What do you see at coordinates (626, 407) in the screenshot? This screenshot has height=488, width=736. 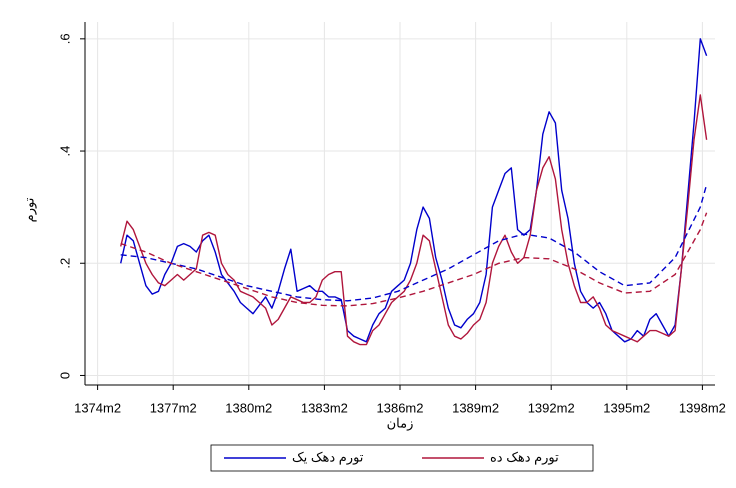 I see `x-tick-label: 1395m2` at bounding box center [626, 407].